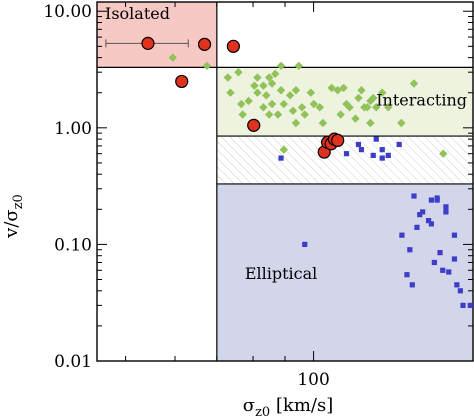 Image resolution: width=474 pixels, height=418 pixels. I want to click on y-axis-title: v/σz0, so click(13, 216).